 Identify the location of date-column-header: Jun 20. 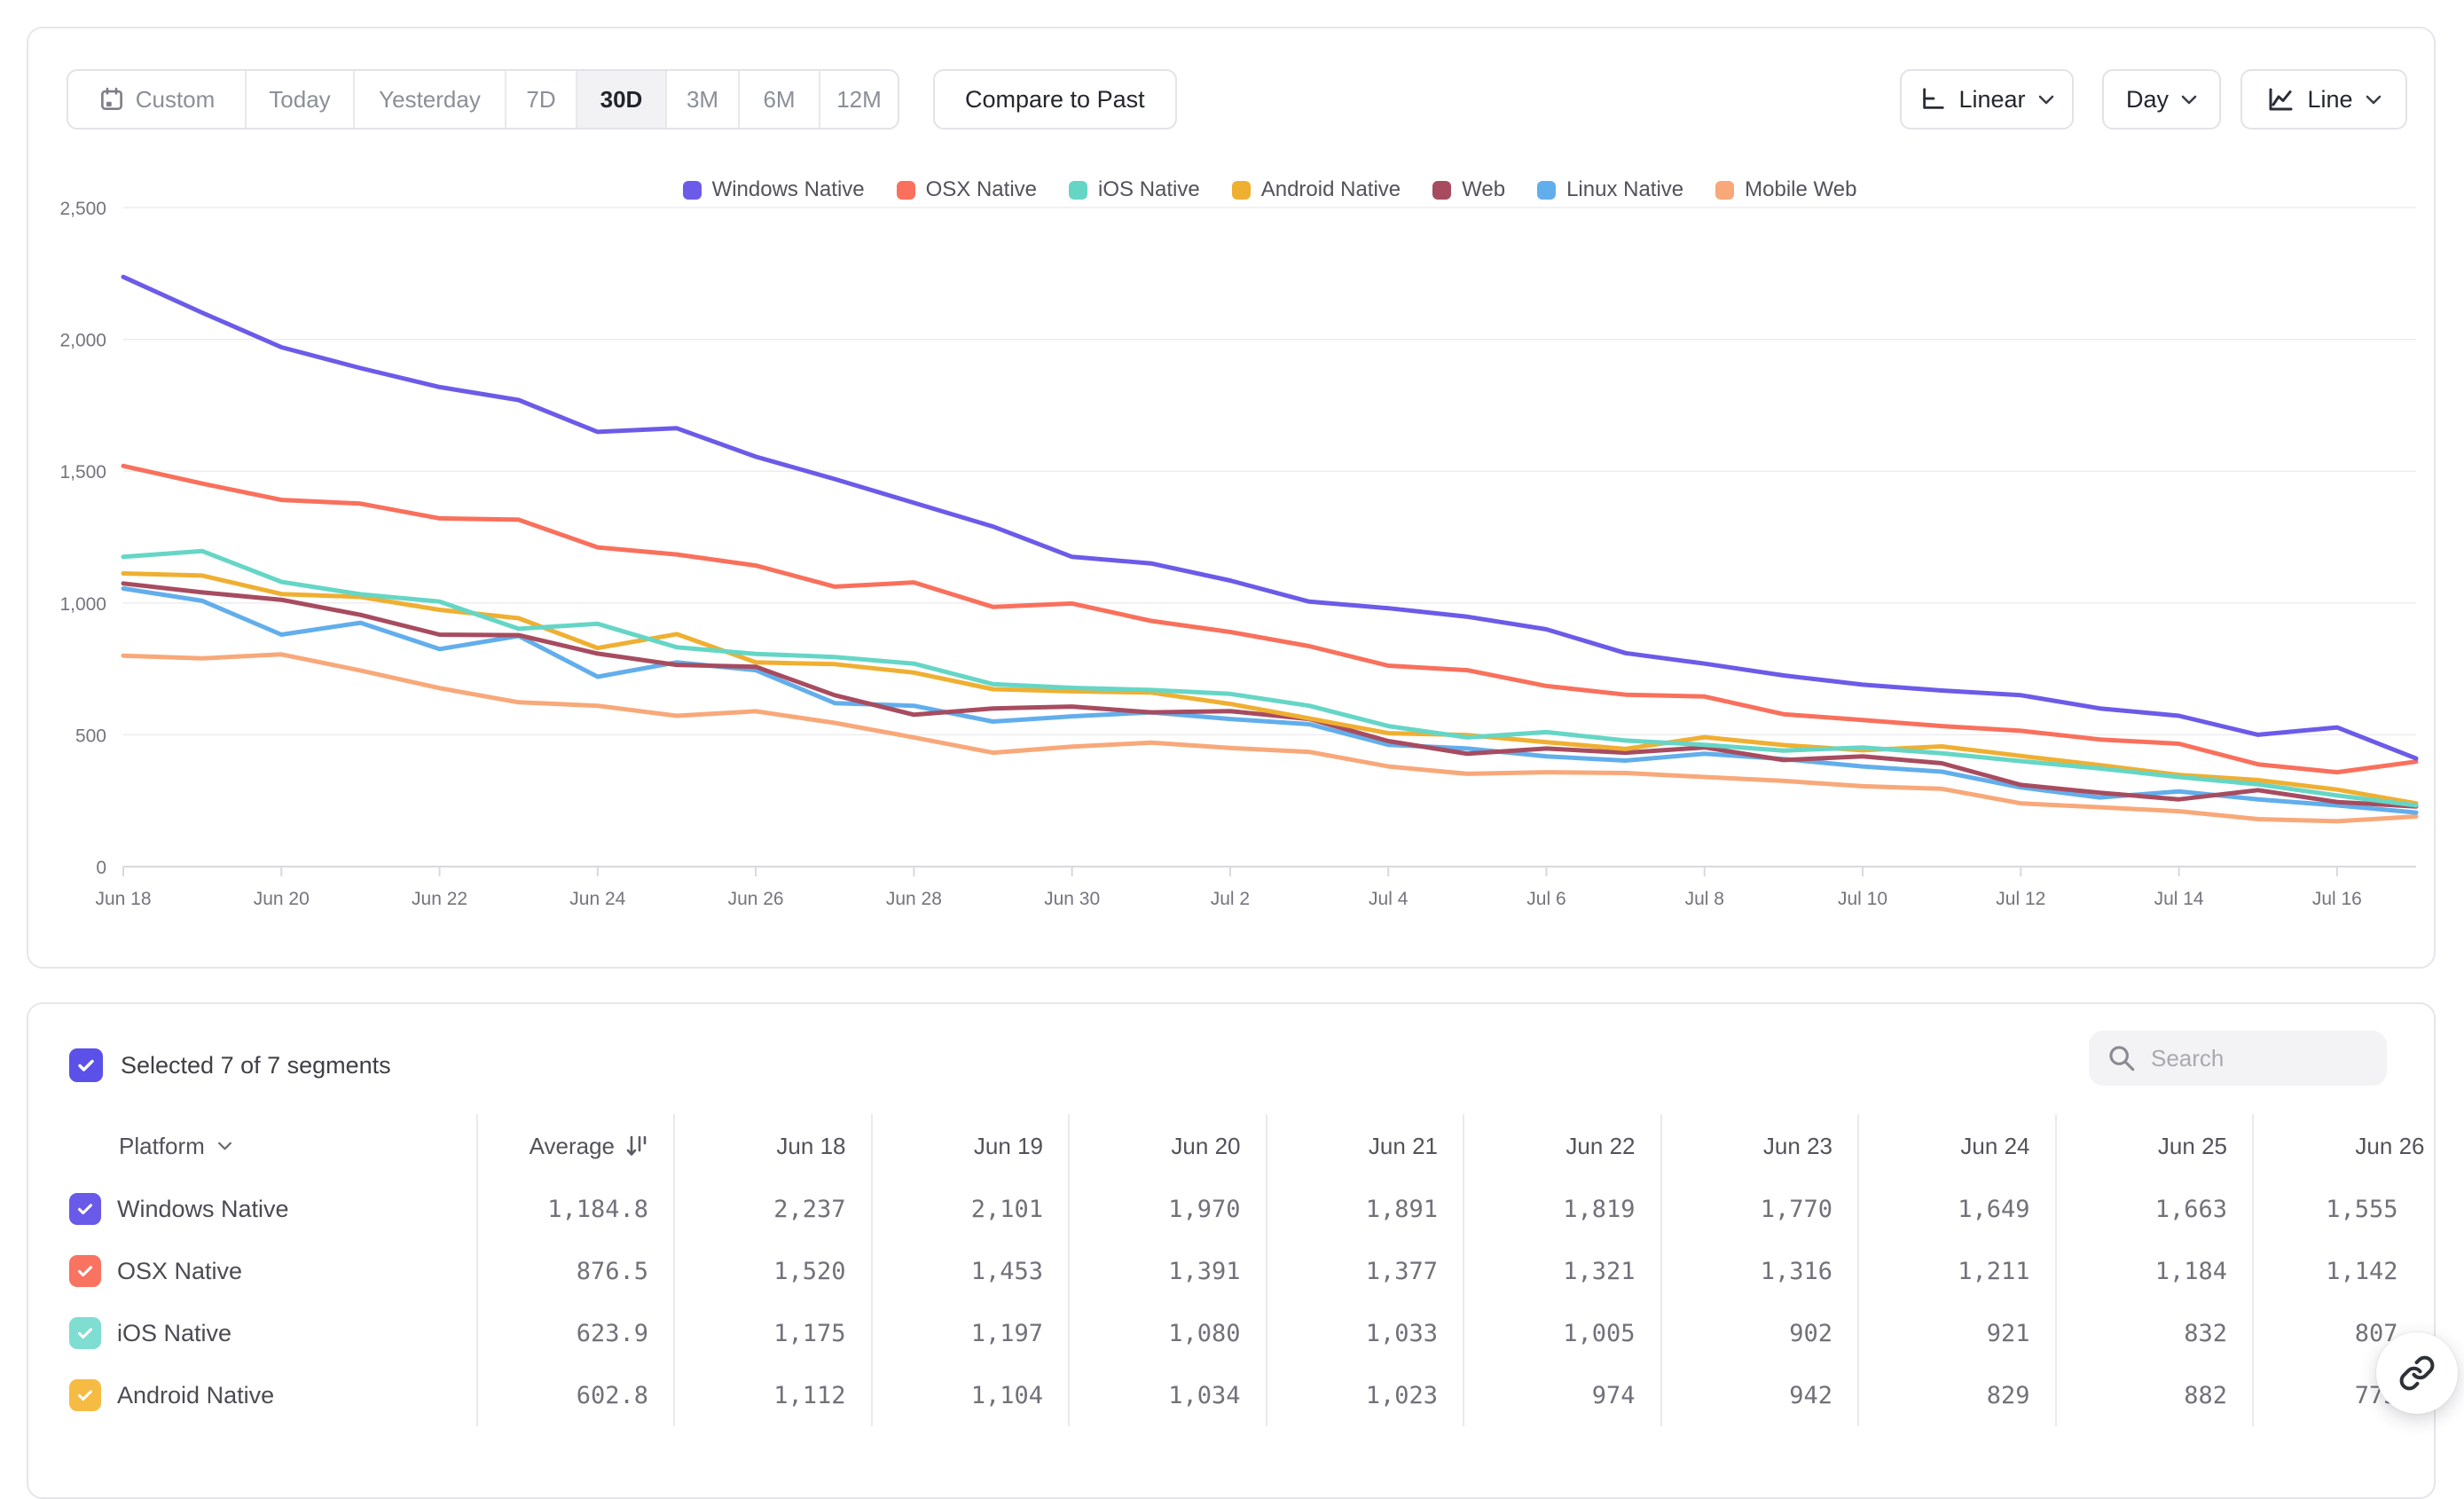
(1167, 1146).